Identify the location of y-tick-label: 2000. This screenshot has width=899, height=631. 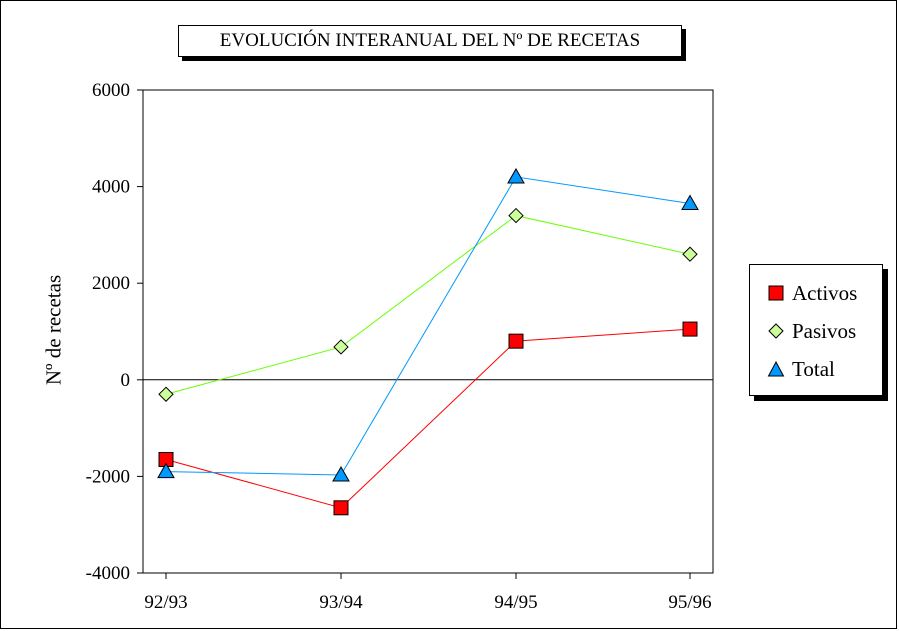
(111, 283).